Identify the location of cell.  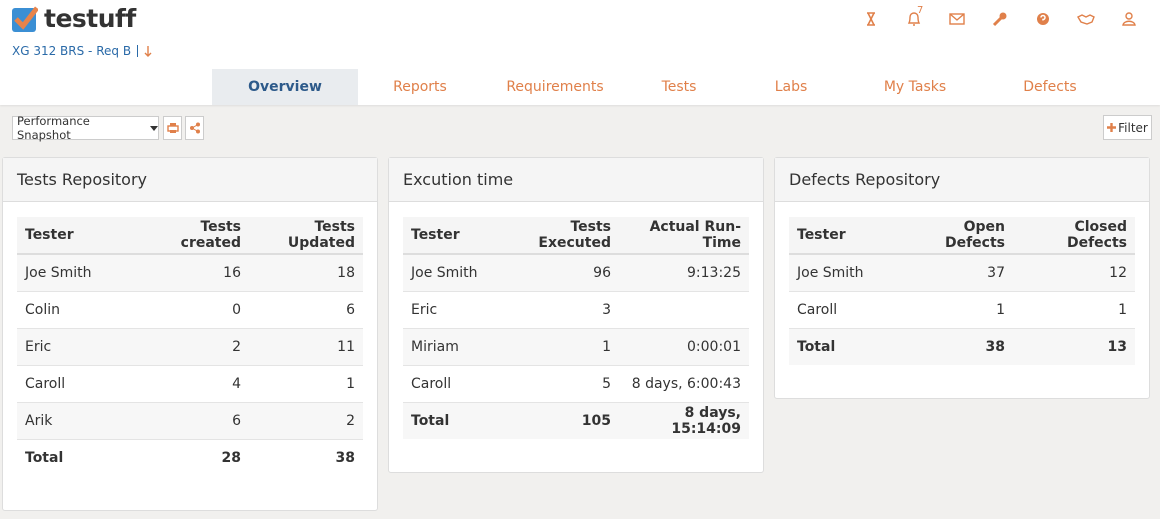
(684, 309).